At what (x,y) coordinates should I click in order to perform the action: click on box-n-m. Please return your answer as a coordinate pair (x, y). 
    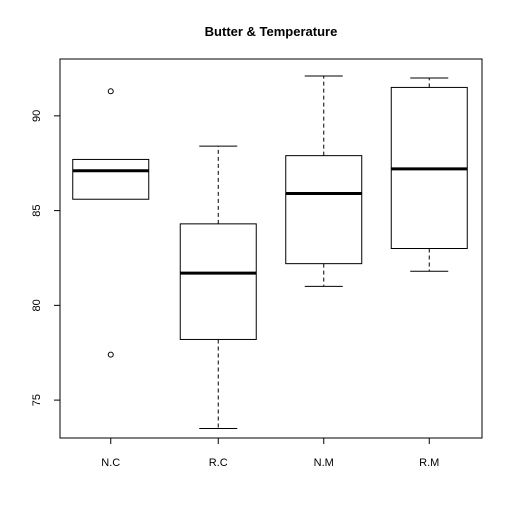
    Looking at the image, I should click on (324, 181).